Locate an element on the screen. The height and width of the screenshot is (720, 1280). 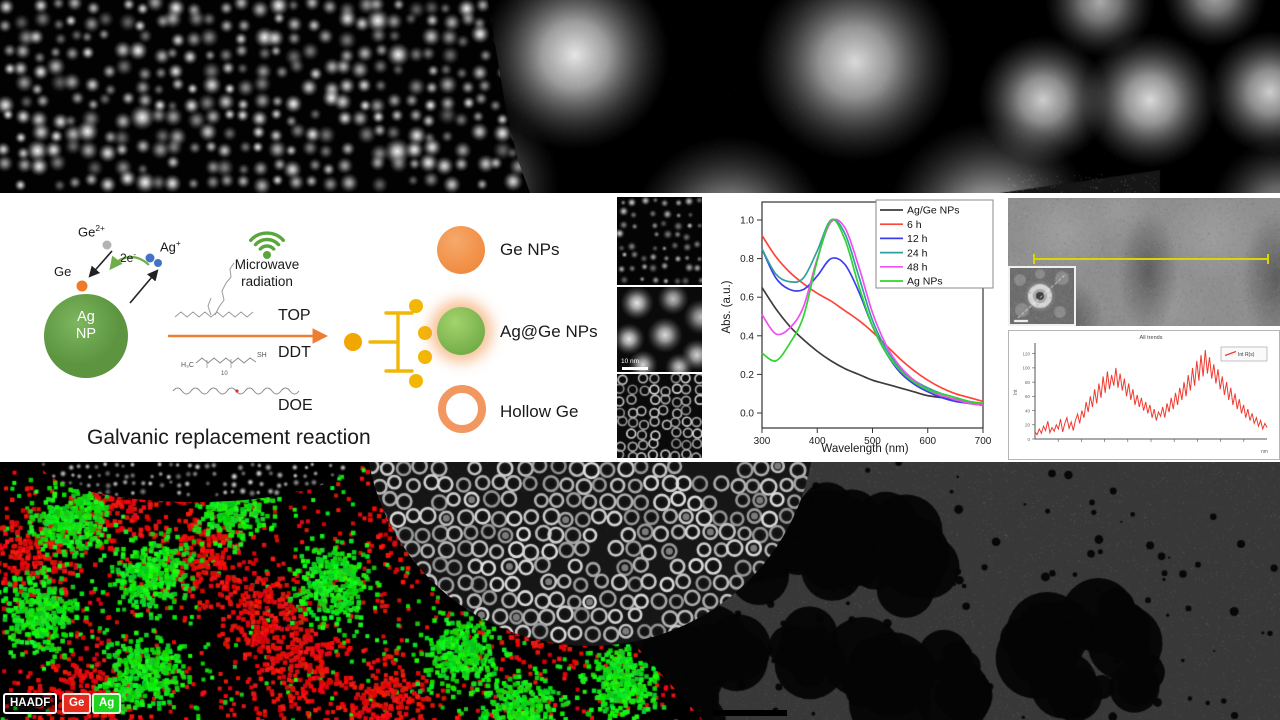
svg-text: 0 is located at coordinates (1028, 439).